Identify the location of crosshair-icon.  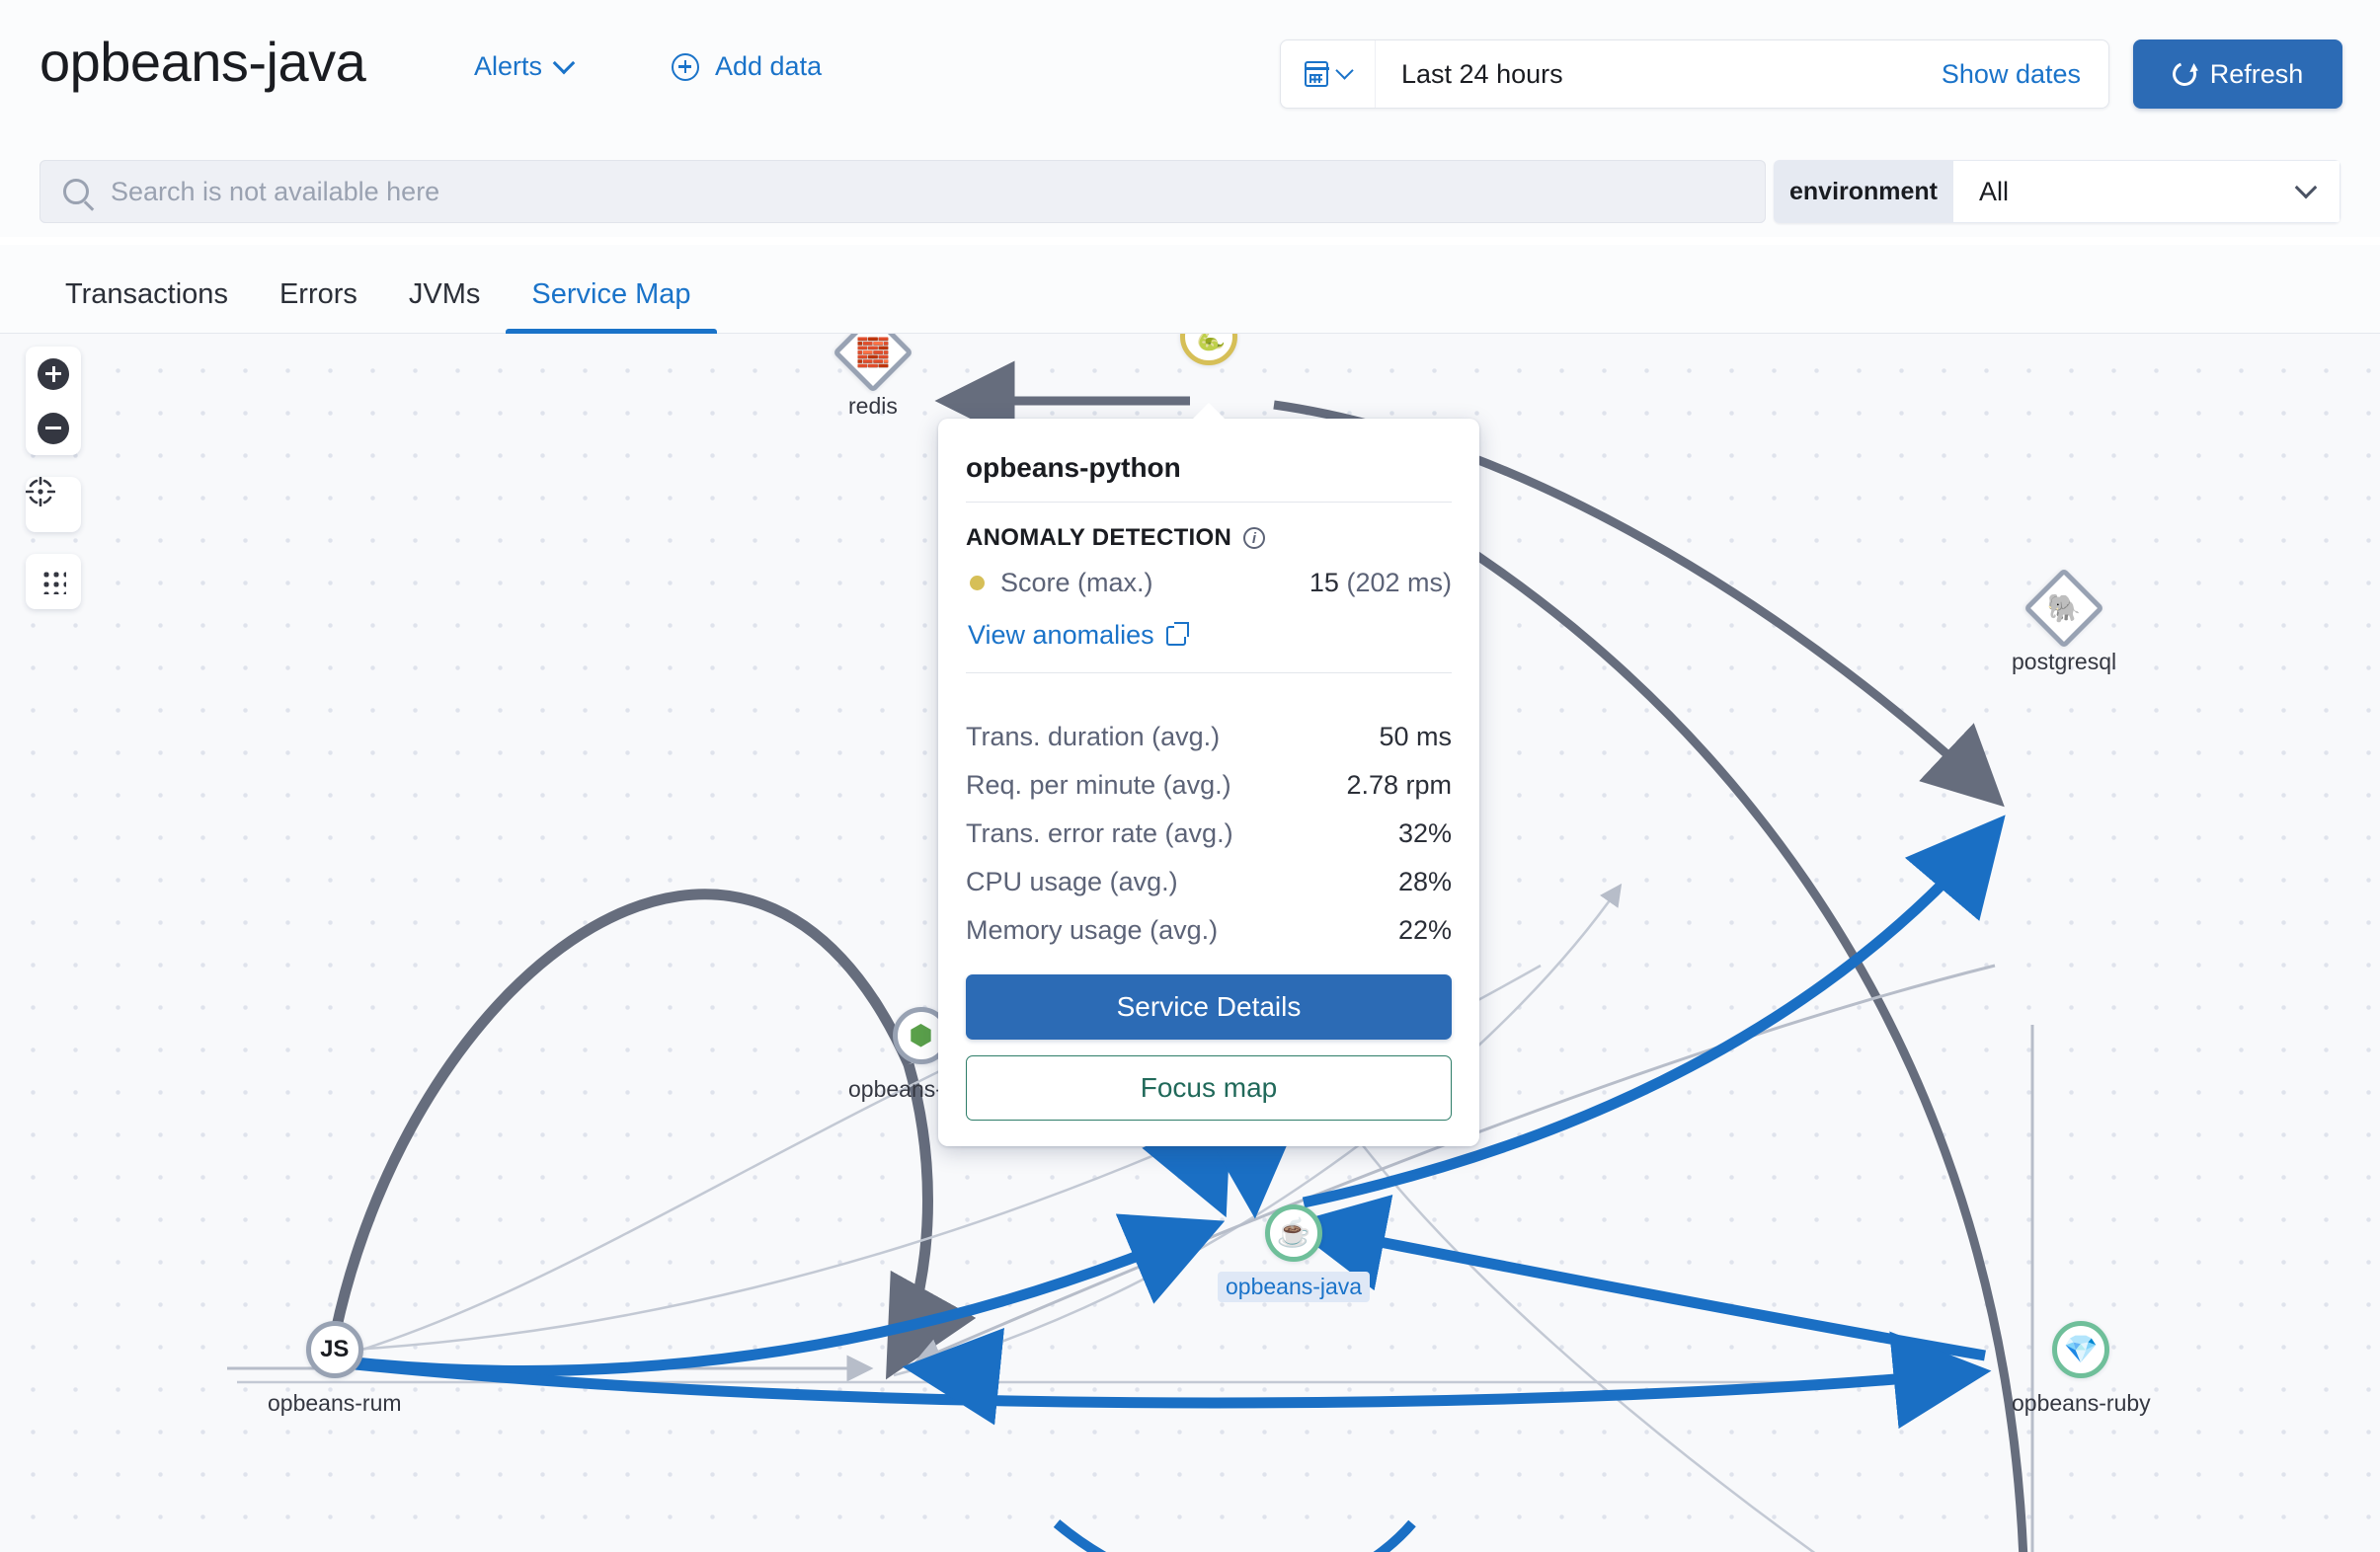
(40, 491).